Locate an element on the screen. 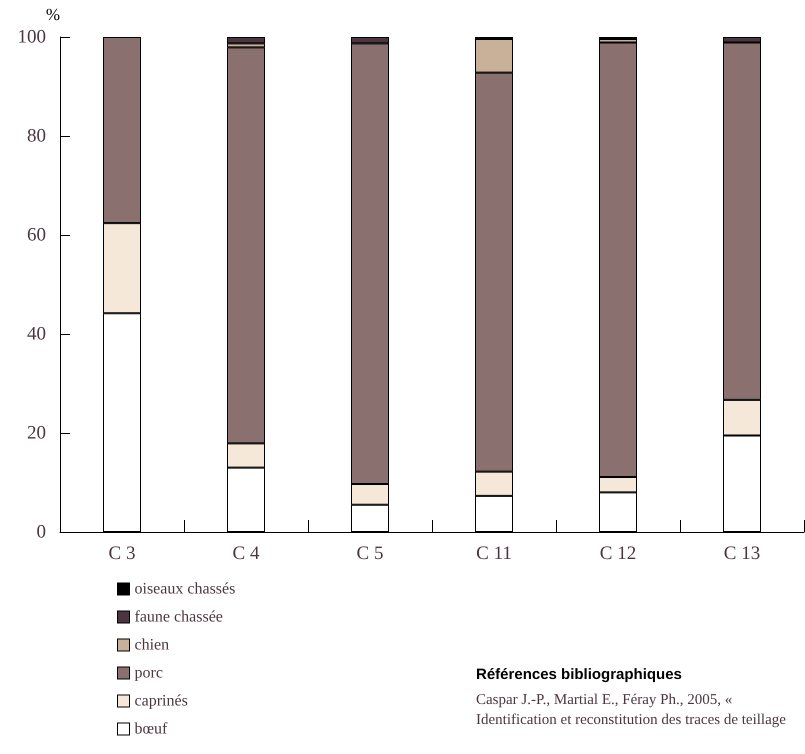  x-tick-label: C 13 is located at coordinates (742, 553).